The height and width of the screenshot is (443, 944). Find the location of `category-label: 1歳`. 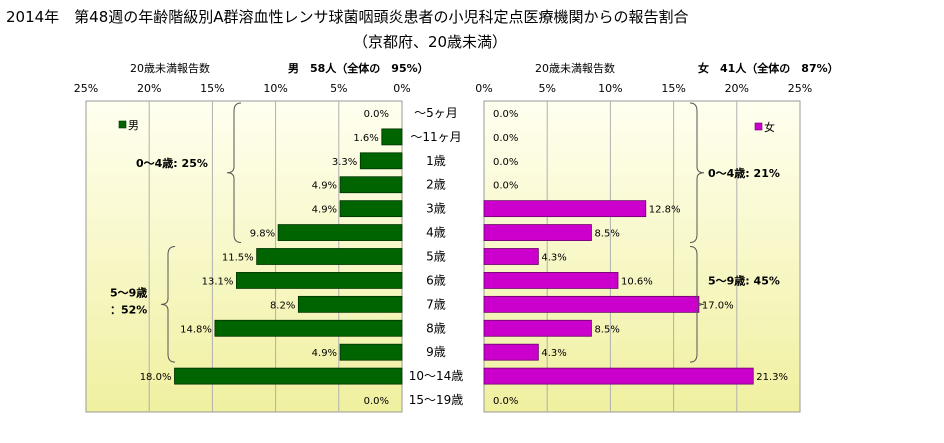

category-label: 1歳 is located at coordinates (436, 161).